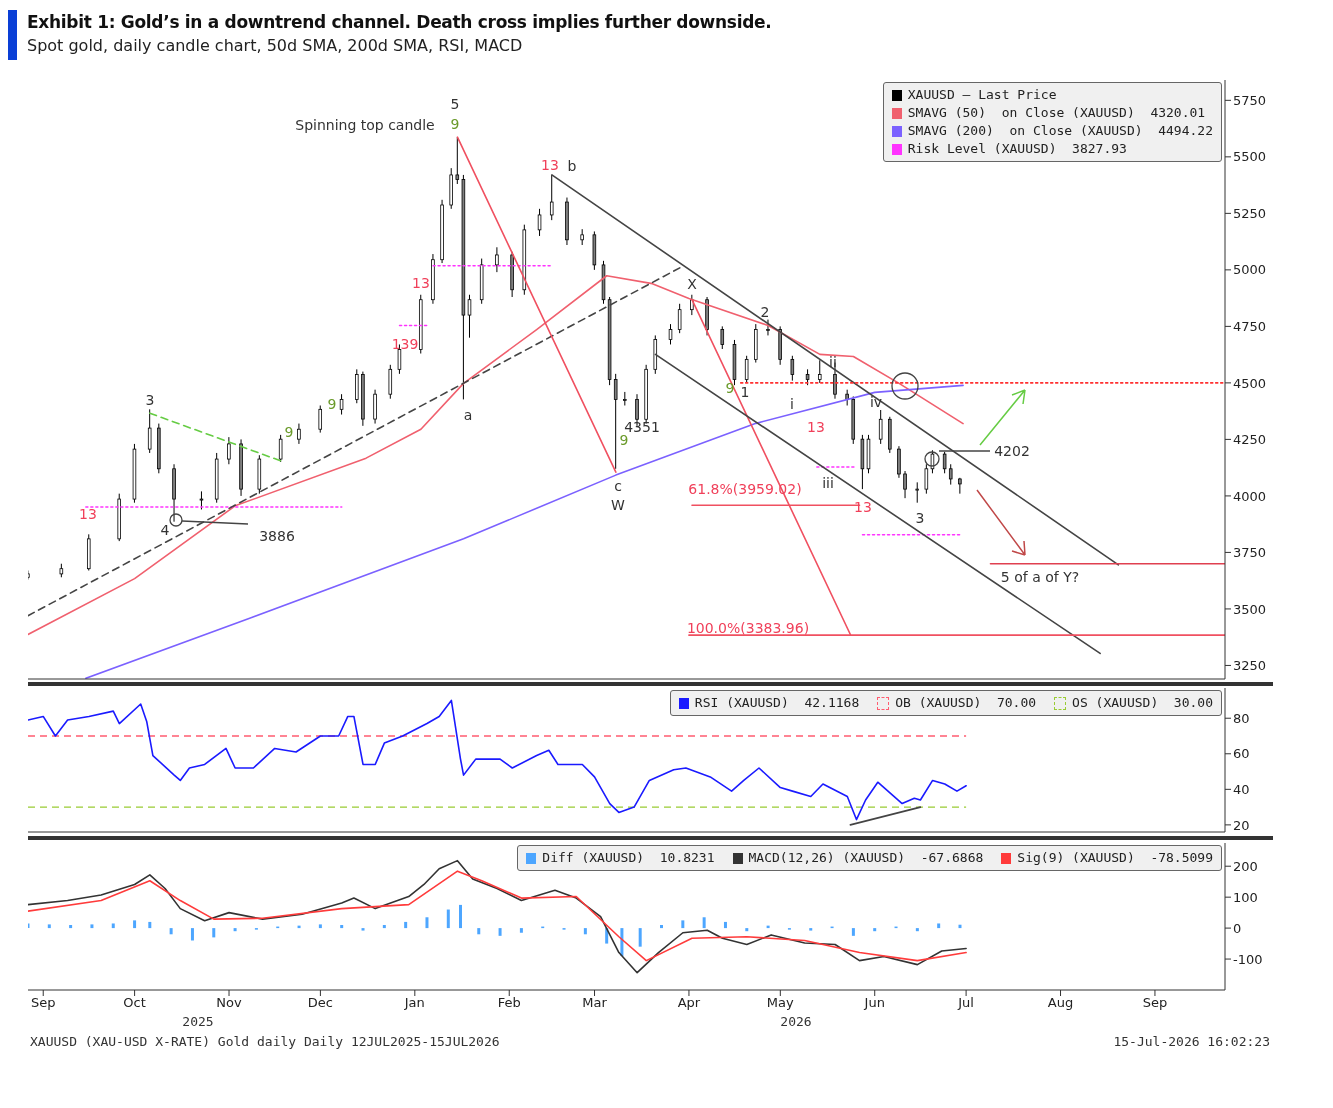 This screenshot has width=1333, height=1108. I want to click on legend-label: SMAVG (50) on Close (XAUUSD) 4320.01, so click(1056, 113).